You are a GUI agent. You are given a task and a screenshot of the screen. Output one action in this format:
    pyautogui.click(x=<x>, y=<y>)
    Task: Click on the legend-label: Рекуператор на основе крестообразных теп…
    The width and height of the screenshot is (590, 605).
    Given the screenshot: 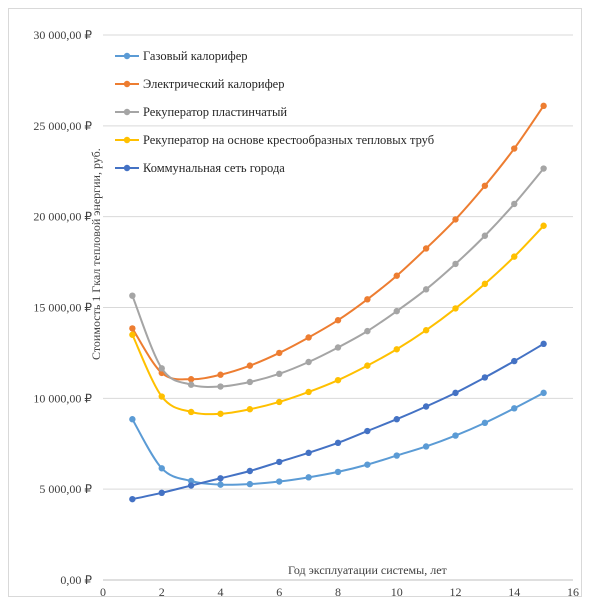 What is the action you would take?
    pyautogui.click(x=288, y=140)
    